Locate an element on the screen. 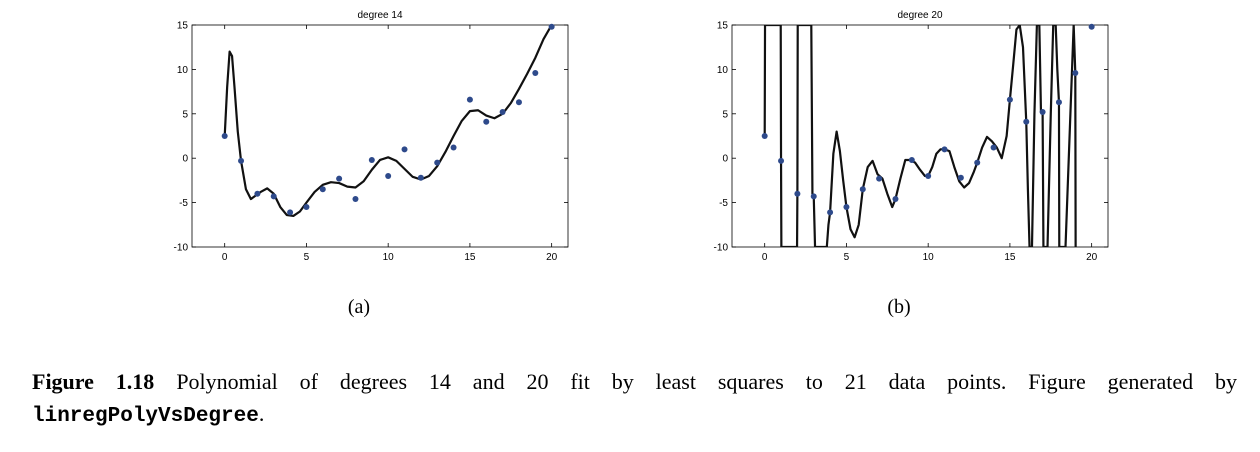  chart-title: degree 20 is located at coordinates (919, 15).